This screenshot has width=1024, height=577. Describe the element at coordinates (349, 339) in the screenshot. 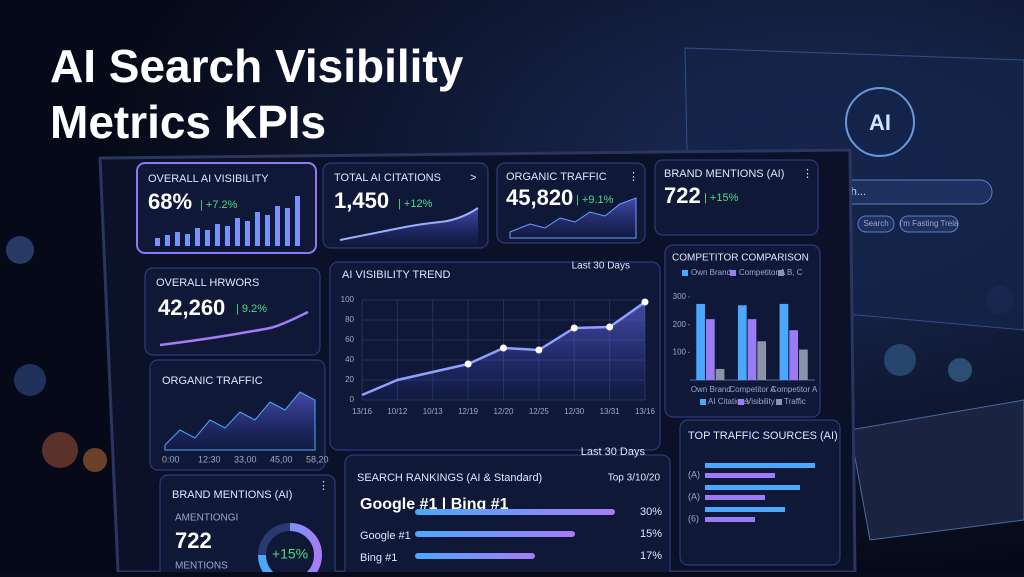

I see `y-tick-label: 60` at that location.